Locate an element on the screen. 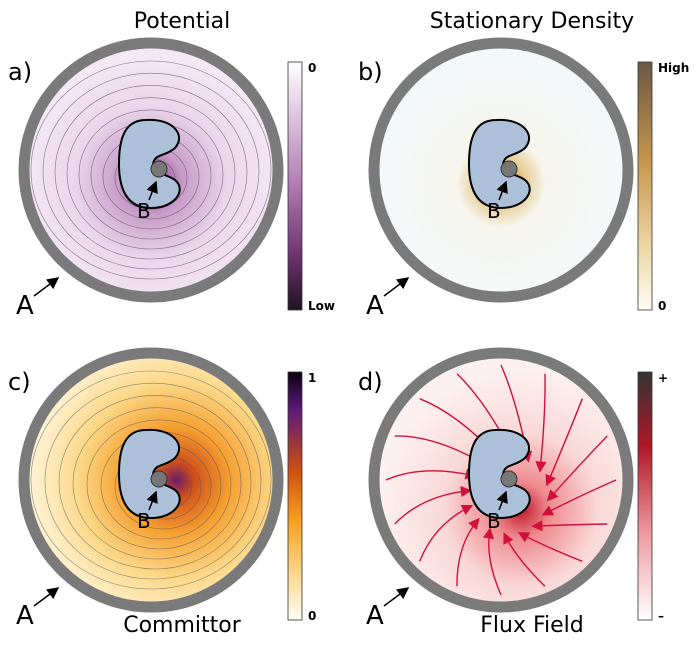 The height and width of the screenshot is (646, 697). colorbar-bottom-label: – is located at coordinates (661, 616).